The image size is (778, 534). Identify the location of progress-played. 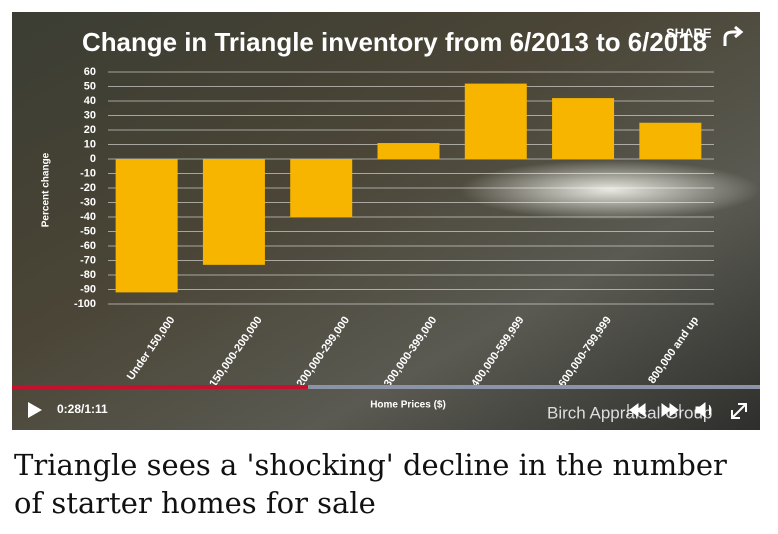
(160, 387).